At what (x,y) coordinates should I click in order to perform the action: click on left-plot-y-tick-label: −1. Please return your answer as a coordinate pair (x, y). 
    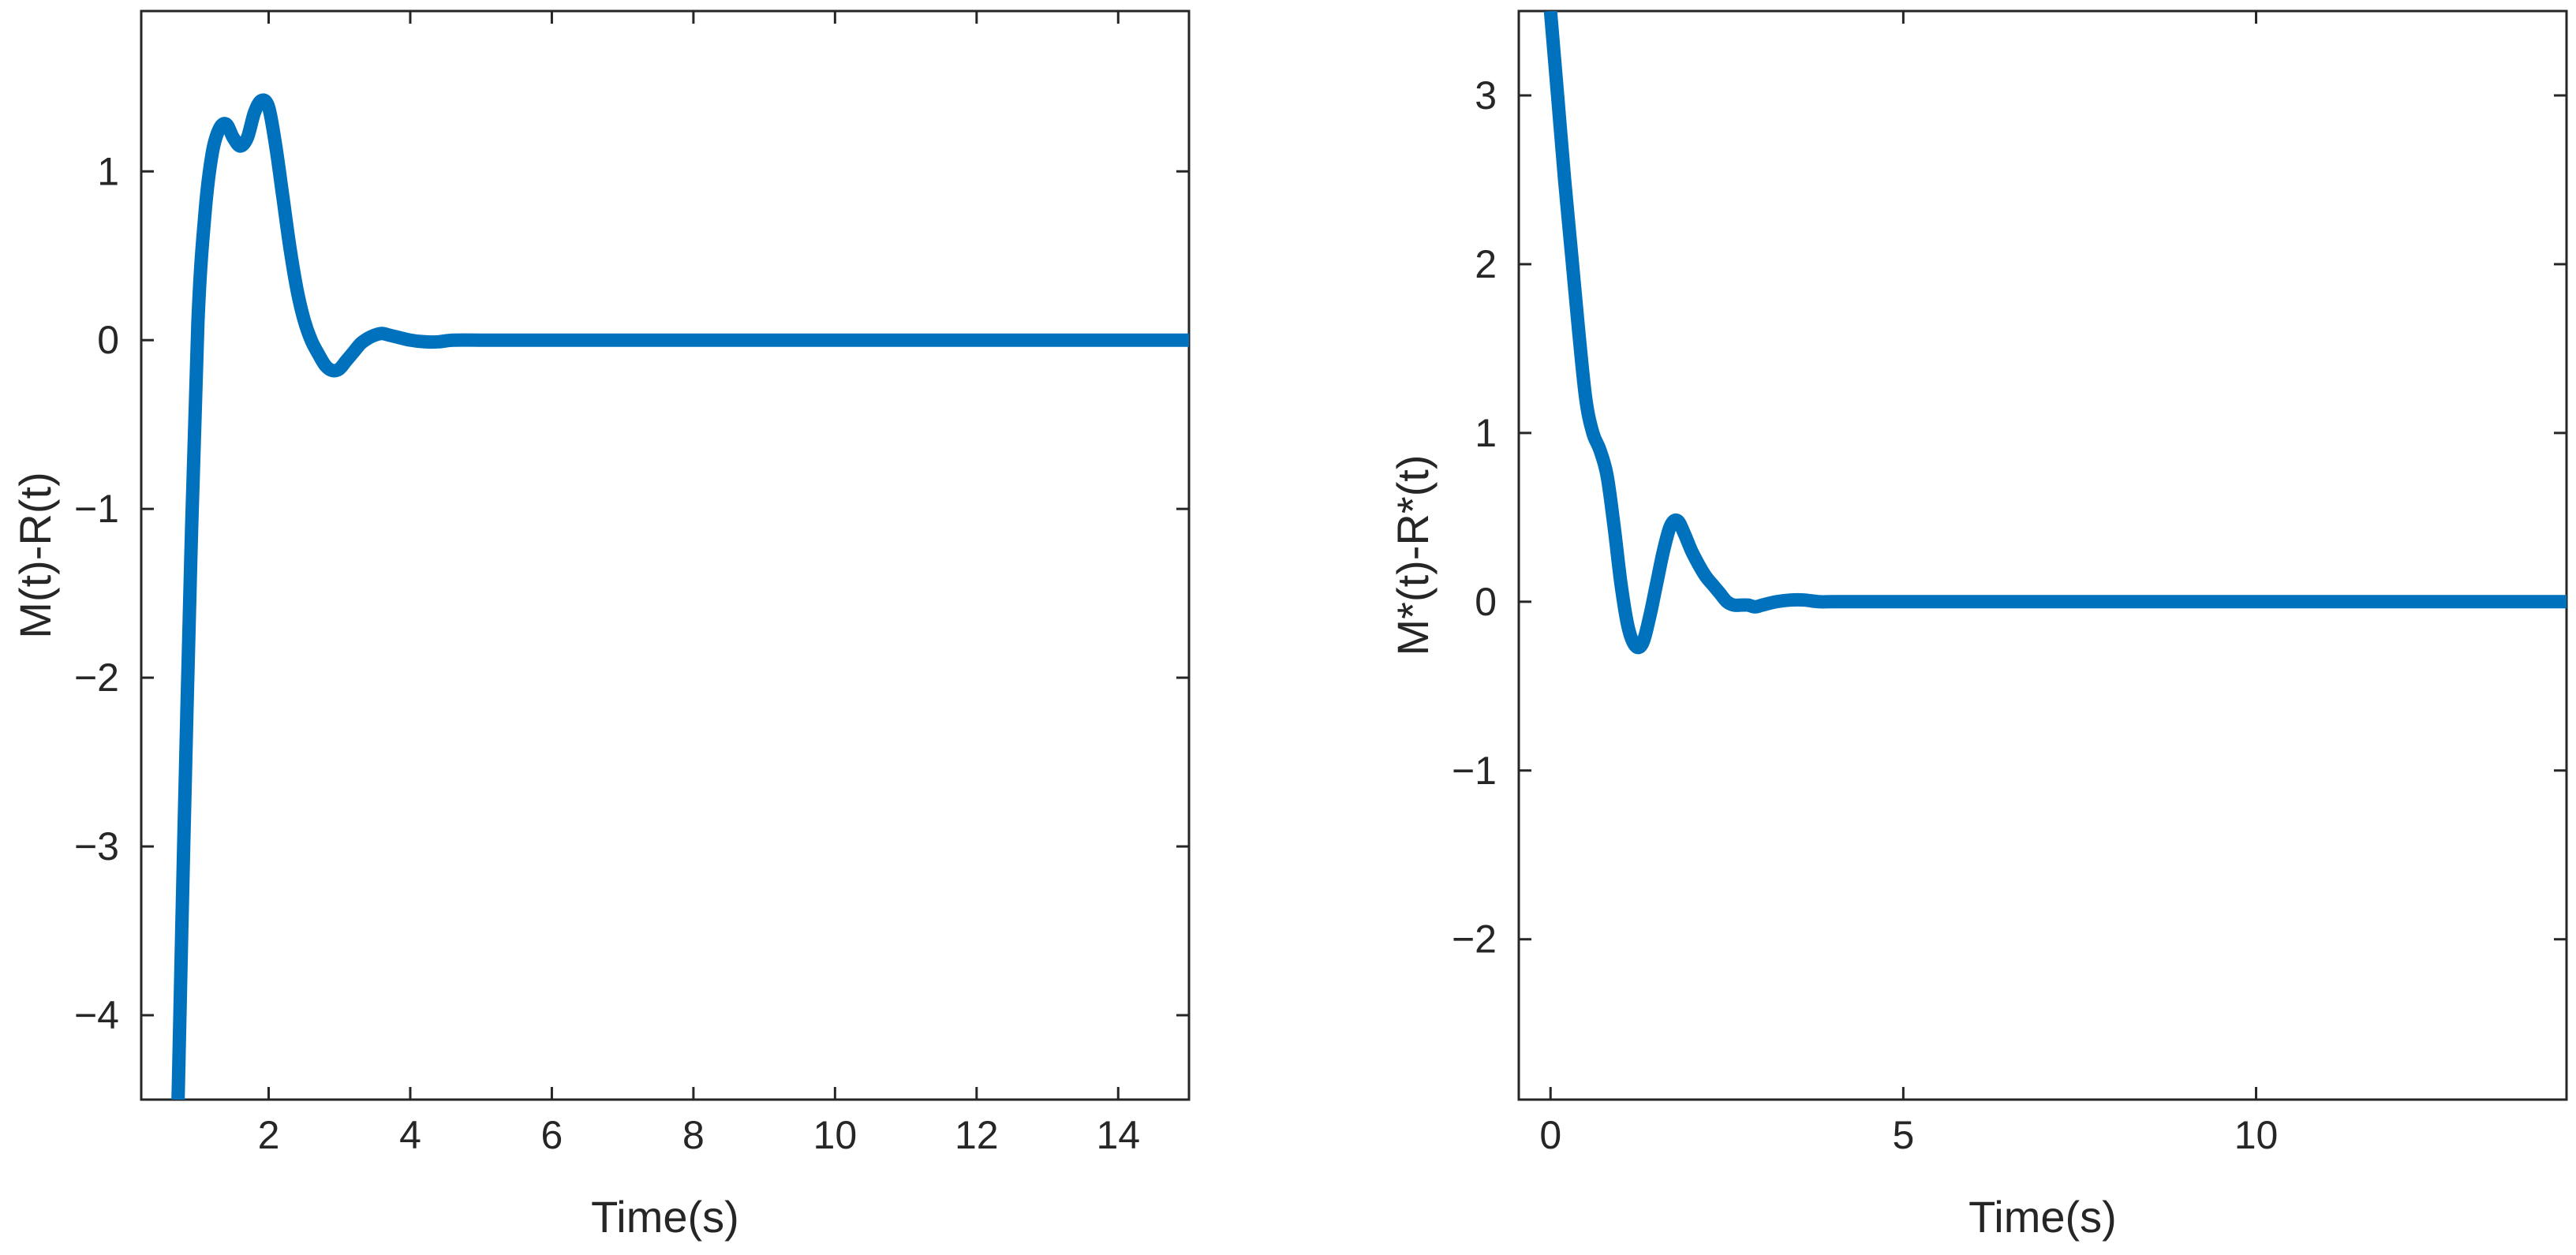
    Looking at the image, I should click on (96, 509).